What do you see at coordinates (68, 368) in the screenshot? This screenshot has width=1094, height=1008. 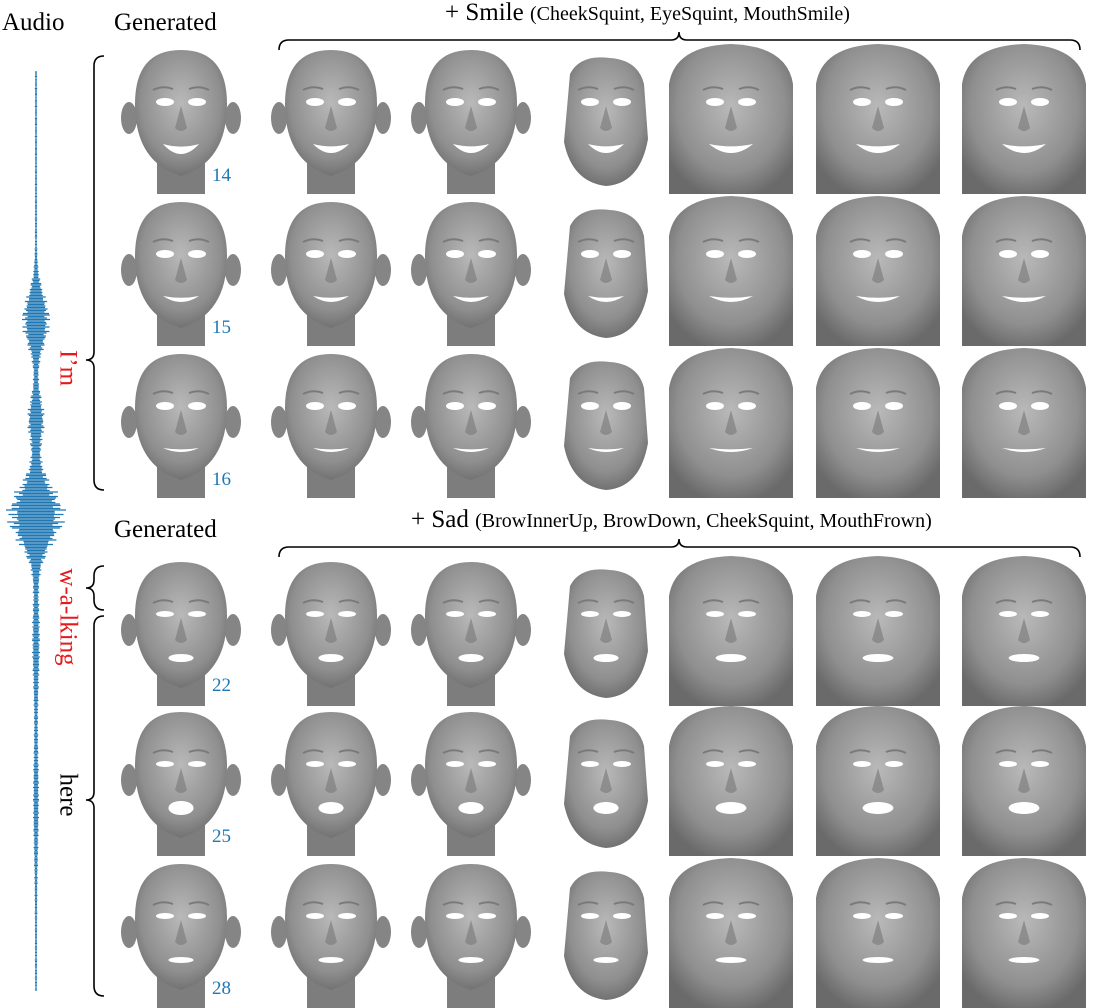 I see `word-im: I’m` at bounding box center [68, 368].